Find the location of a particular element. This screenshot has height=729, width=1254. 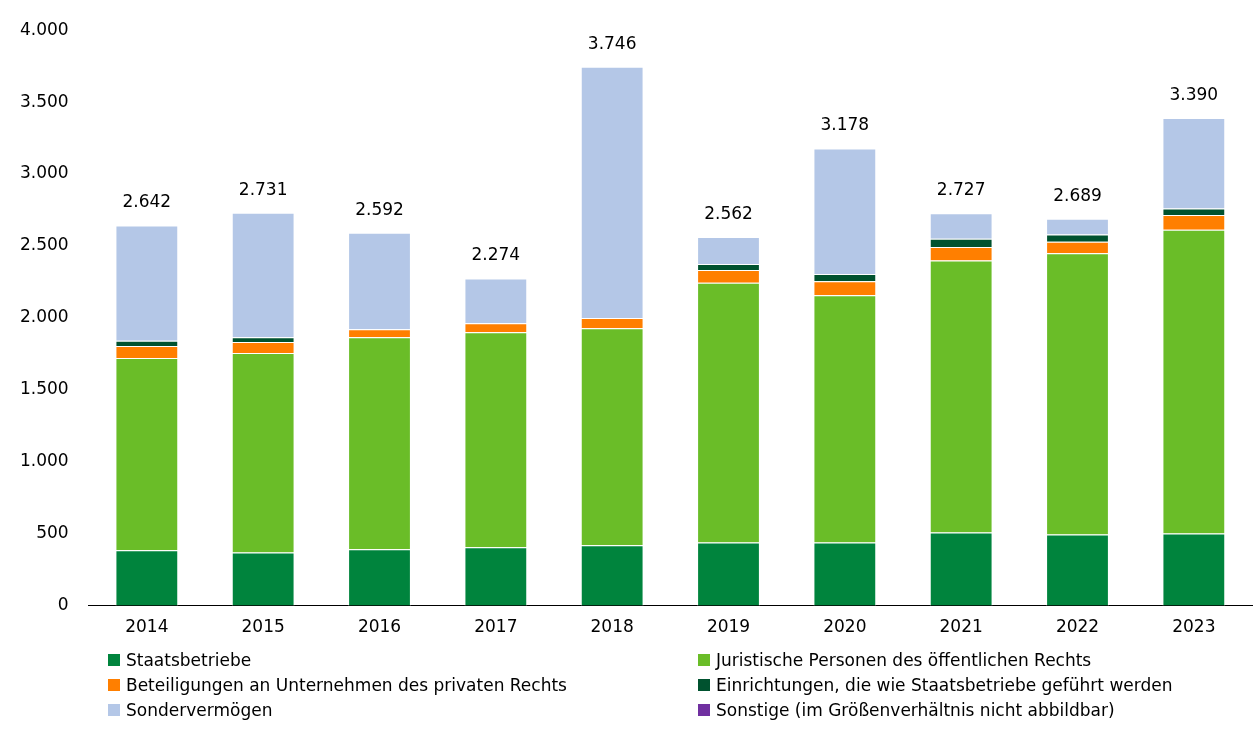

x-tick-label: 2016 is located at coordinates (379, 626).